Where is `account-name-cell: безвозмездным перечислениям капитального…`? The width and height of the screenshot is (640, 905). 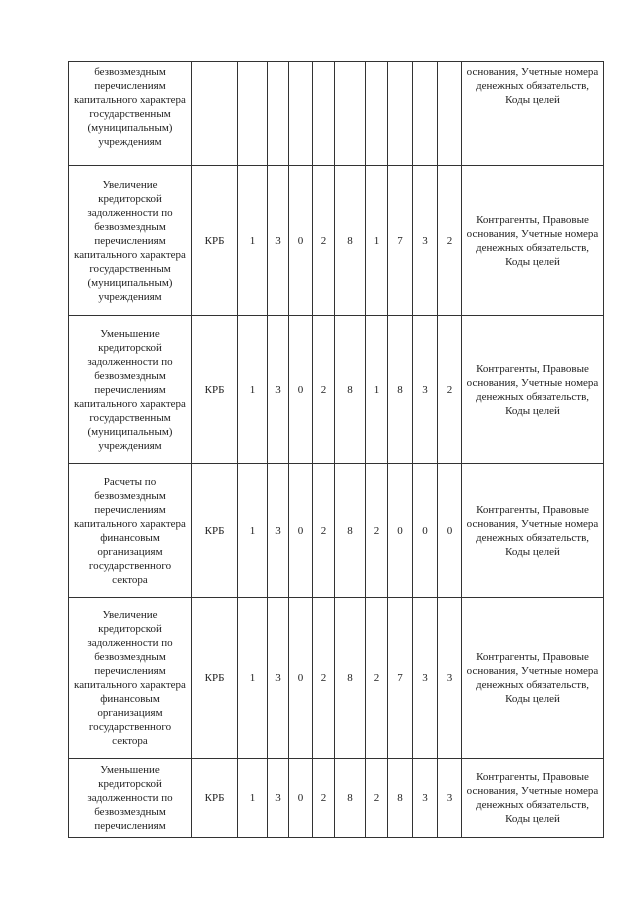 account-name-cell: безвозмездным перечислениям капитального… is located at coordinates (130, 113).